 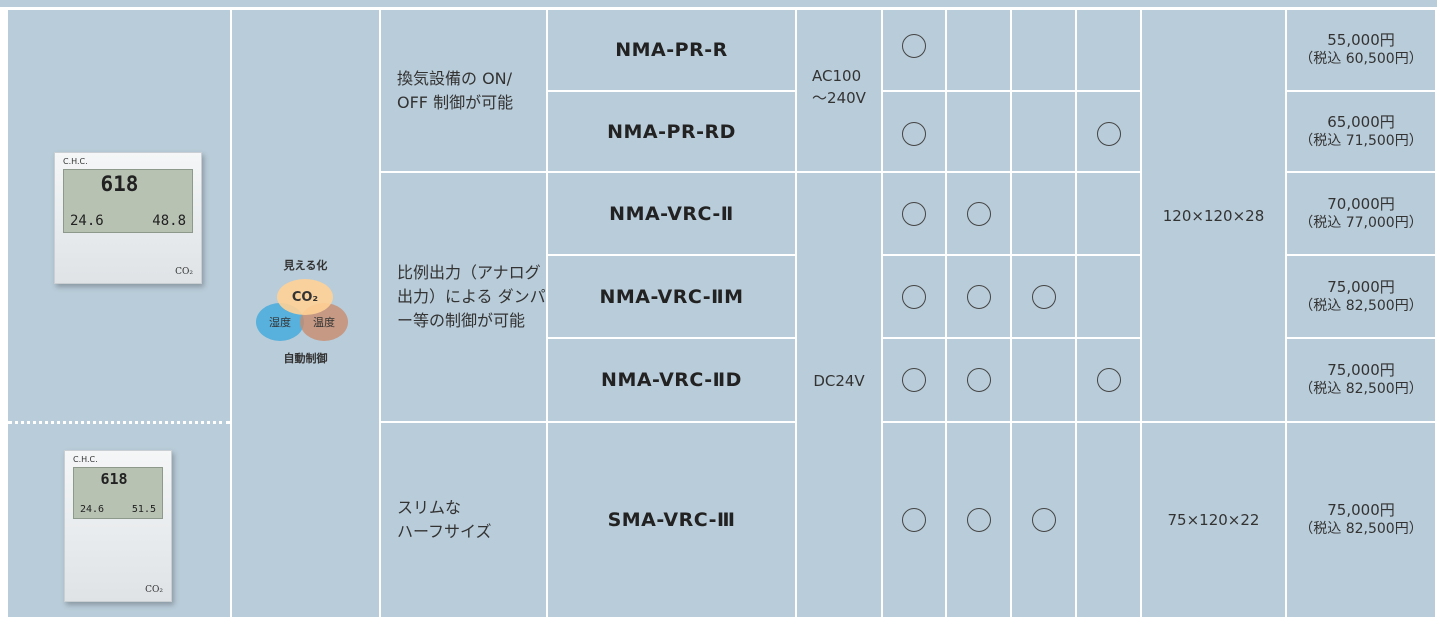 What do you see at coordinates (839, 395) in the screenshot?
I see `voltage: DC24V` at bounding box center [839, 395].